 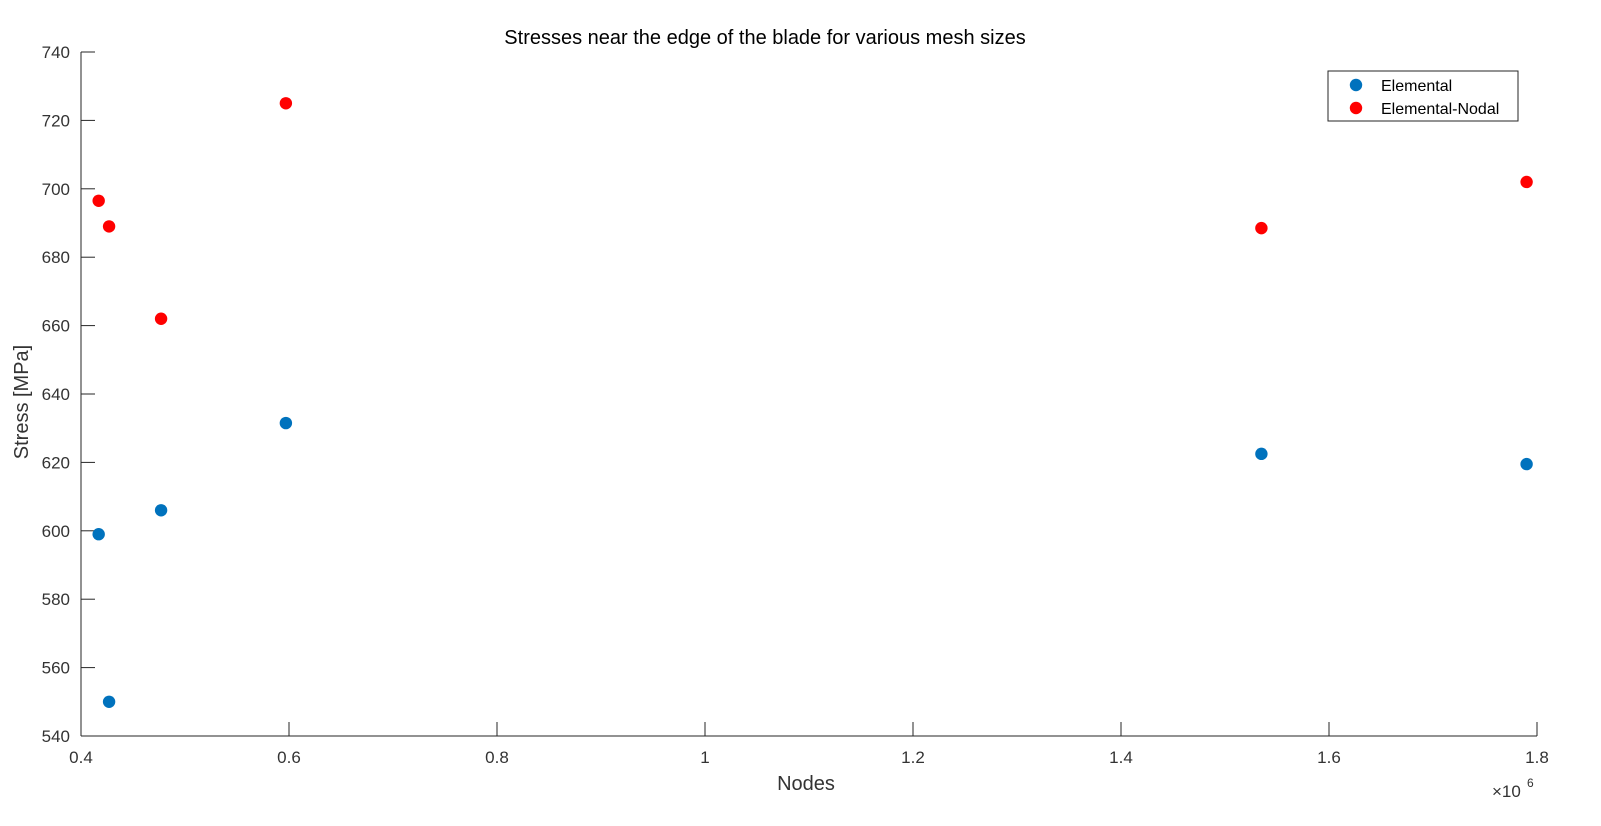 I want to click on x-exponent-power: 6, so click(x=1530, y=783).